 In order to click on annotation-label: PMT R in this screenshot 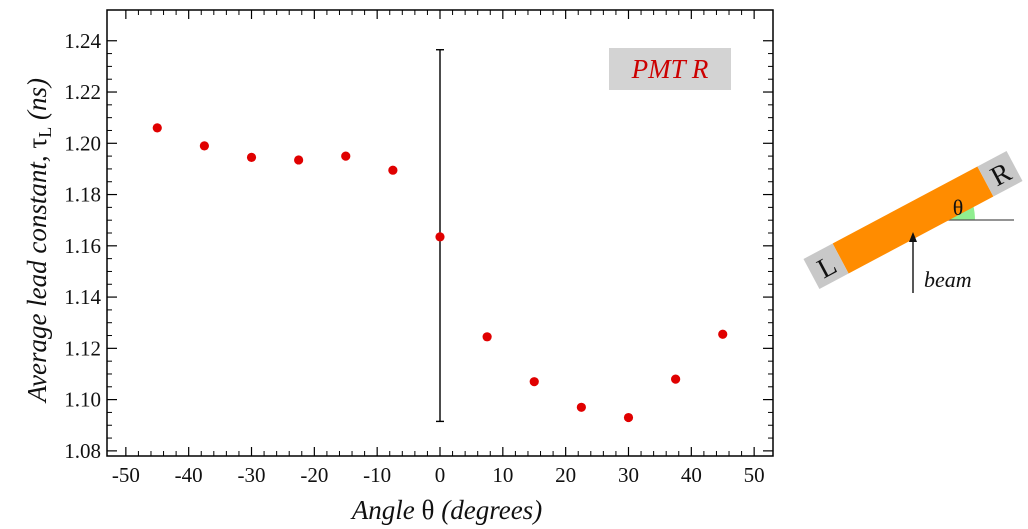, I will do `click(670, 69)`.